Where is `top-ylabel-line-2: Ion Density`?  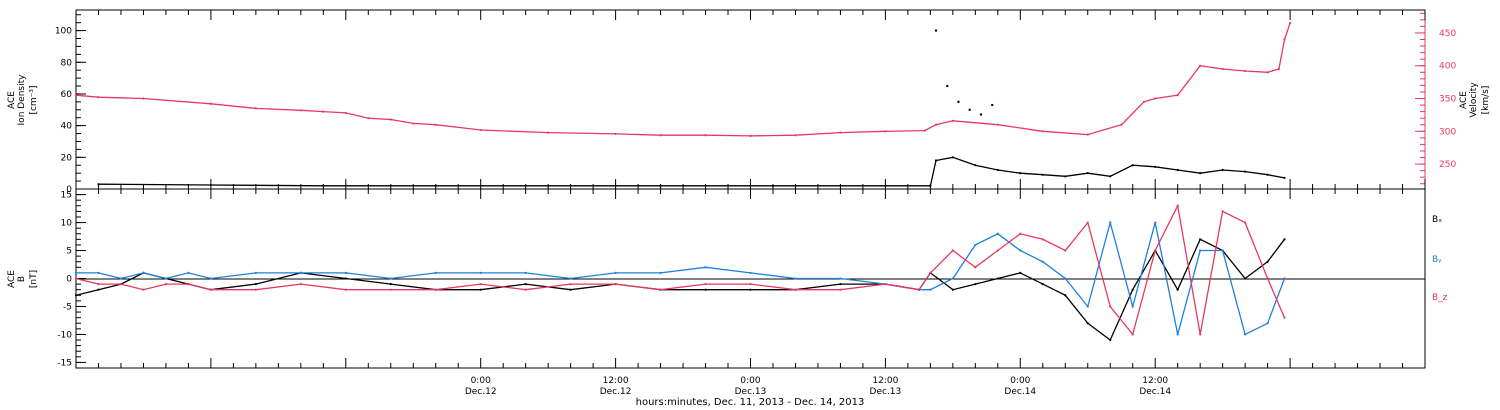 top-ylabel-line-2: Ion Density is located at coordinates (22, 100).